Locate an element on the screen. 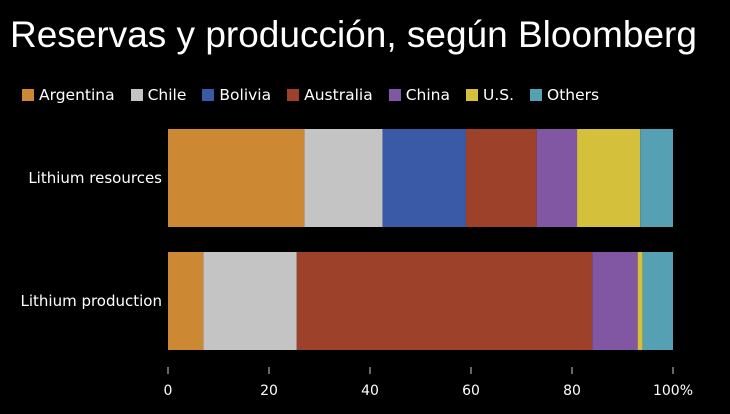 The height and width of the screenshot is (414, 730). legend-item-argentina: Argentina is located at coordinates (68, 95).